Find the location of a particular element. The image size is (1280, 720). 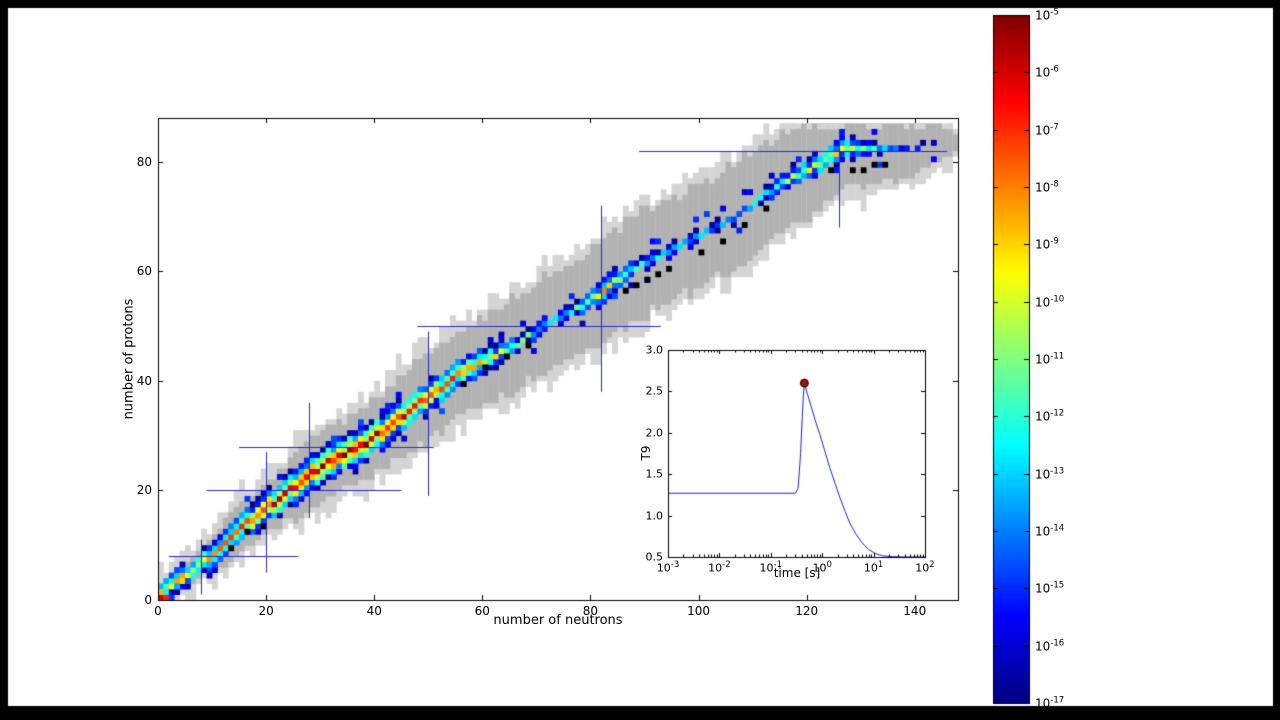

colorbar-tick-label: 10⁻¹⁴ is located at coordinates (1050, 531).